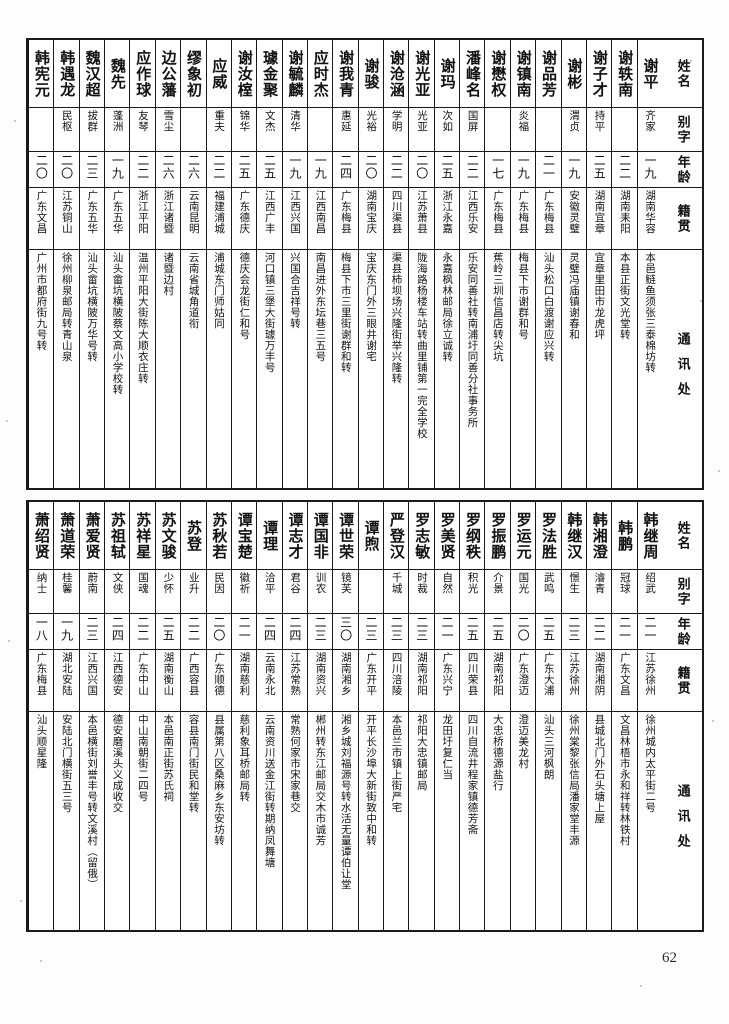  Describe the element at coordinates (497, 219) in the screenshot. I see `entry-native-place-cell: 广东梅县` at that location.